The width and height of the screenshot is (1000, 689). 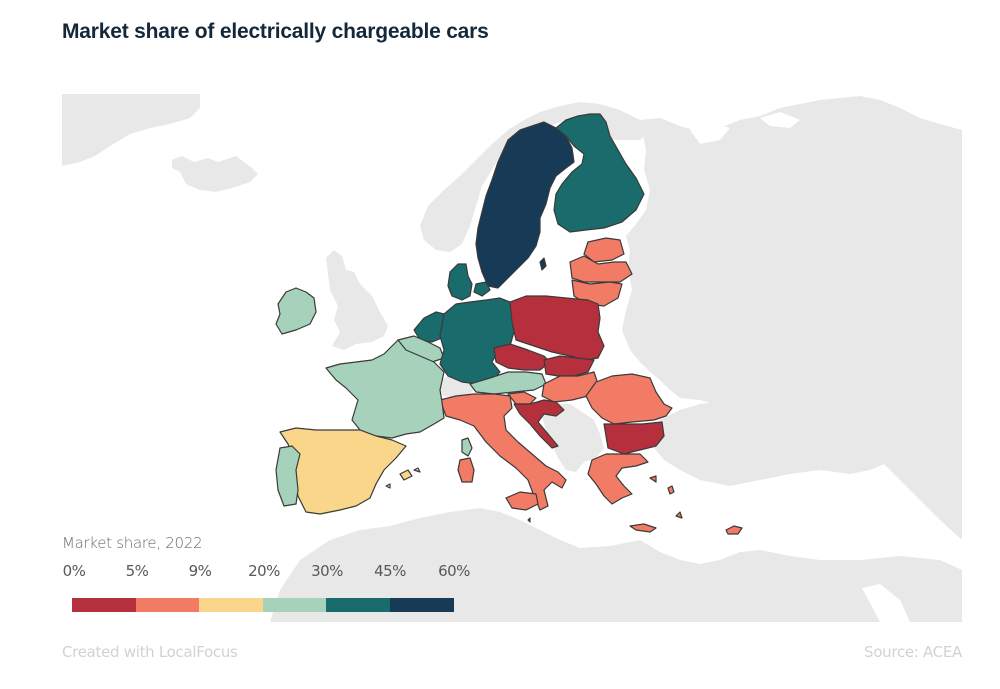 What do you see at coordinates (200, 571) in the screenshot?
I see `legend-tick: 9%` at bounding box center [200, 571].